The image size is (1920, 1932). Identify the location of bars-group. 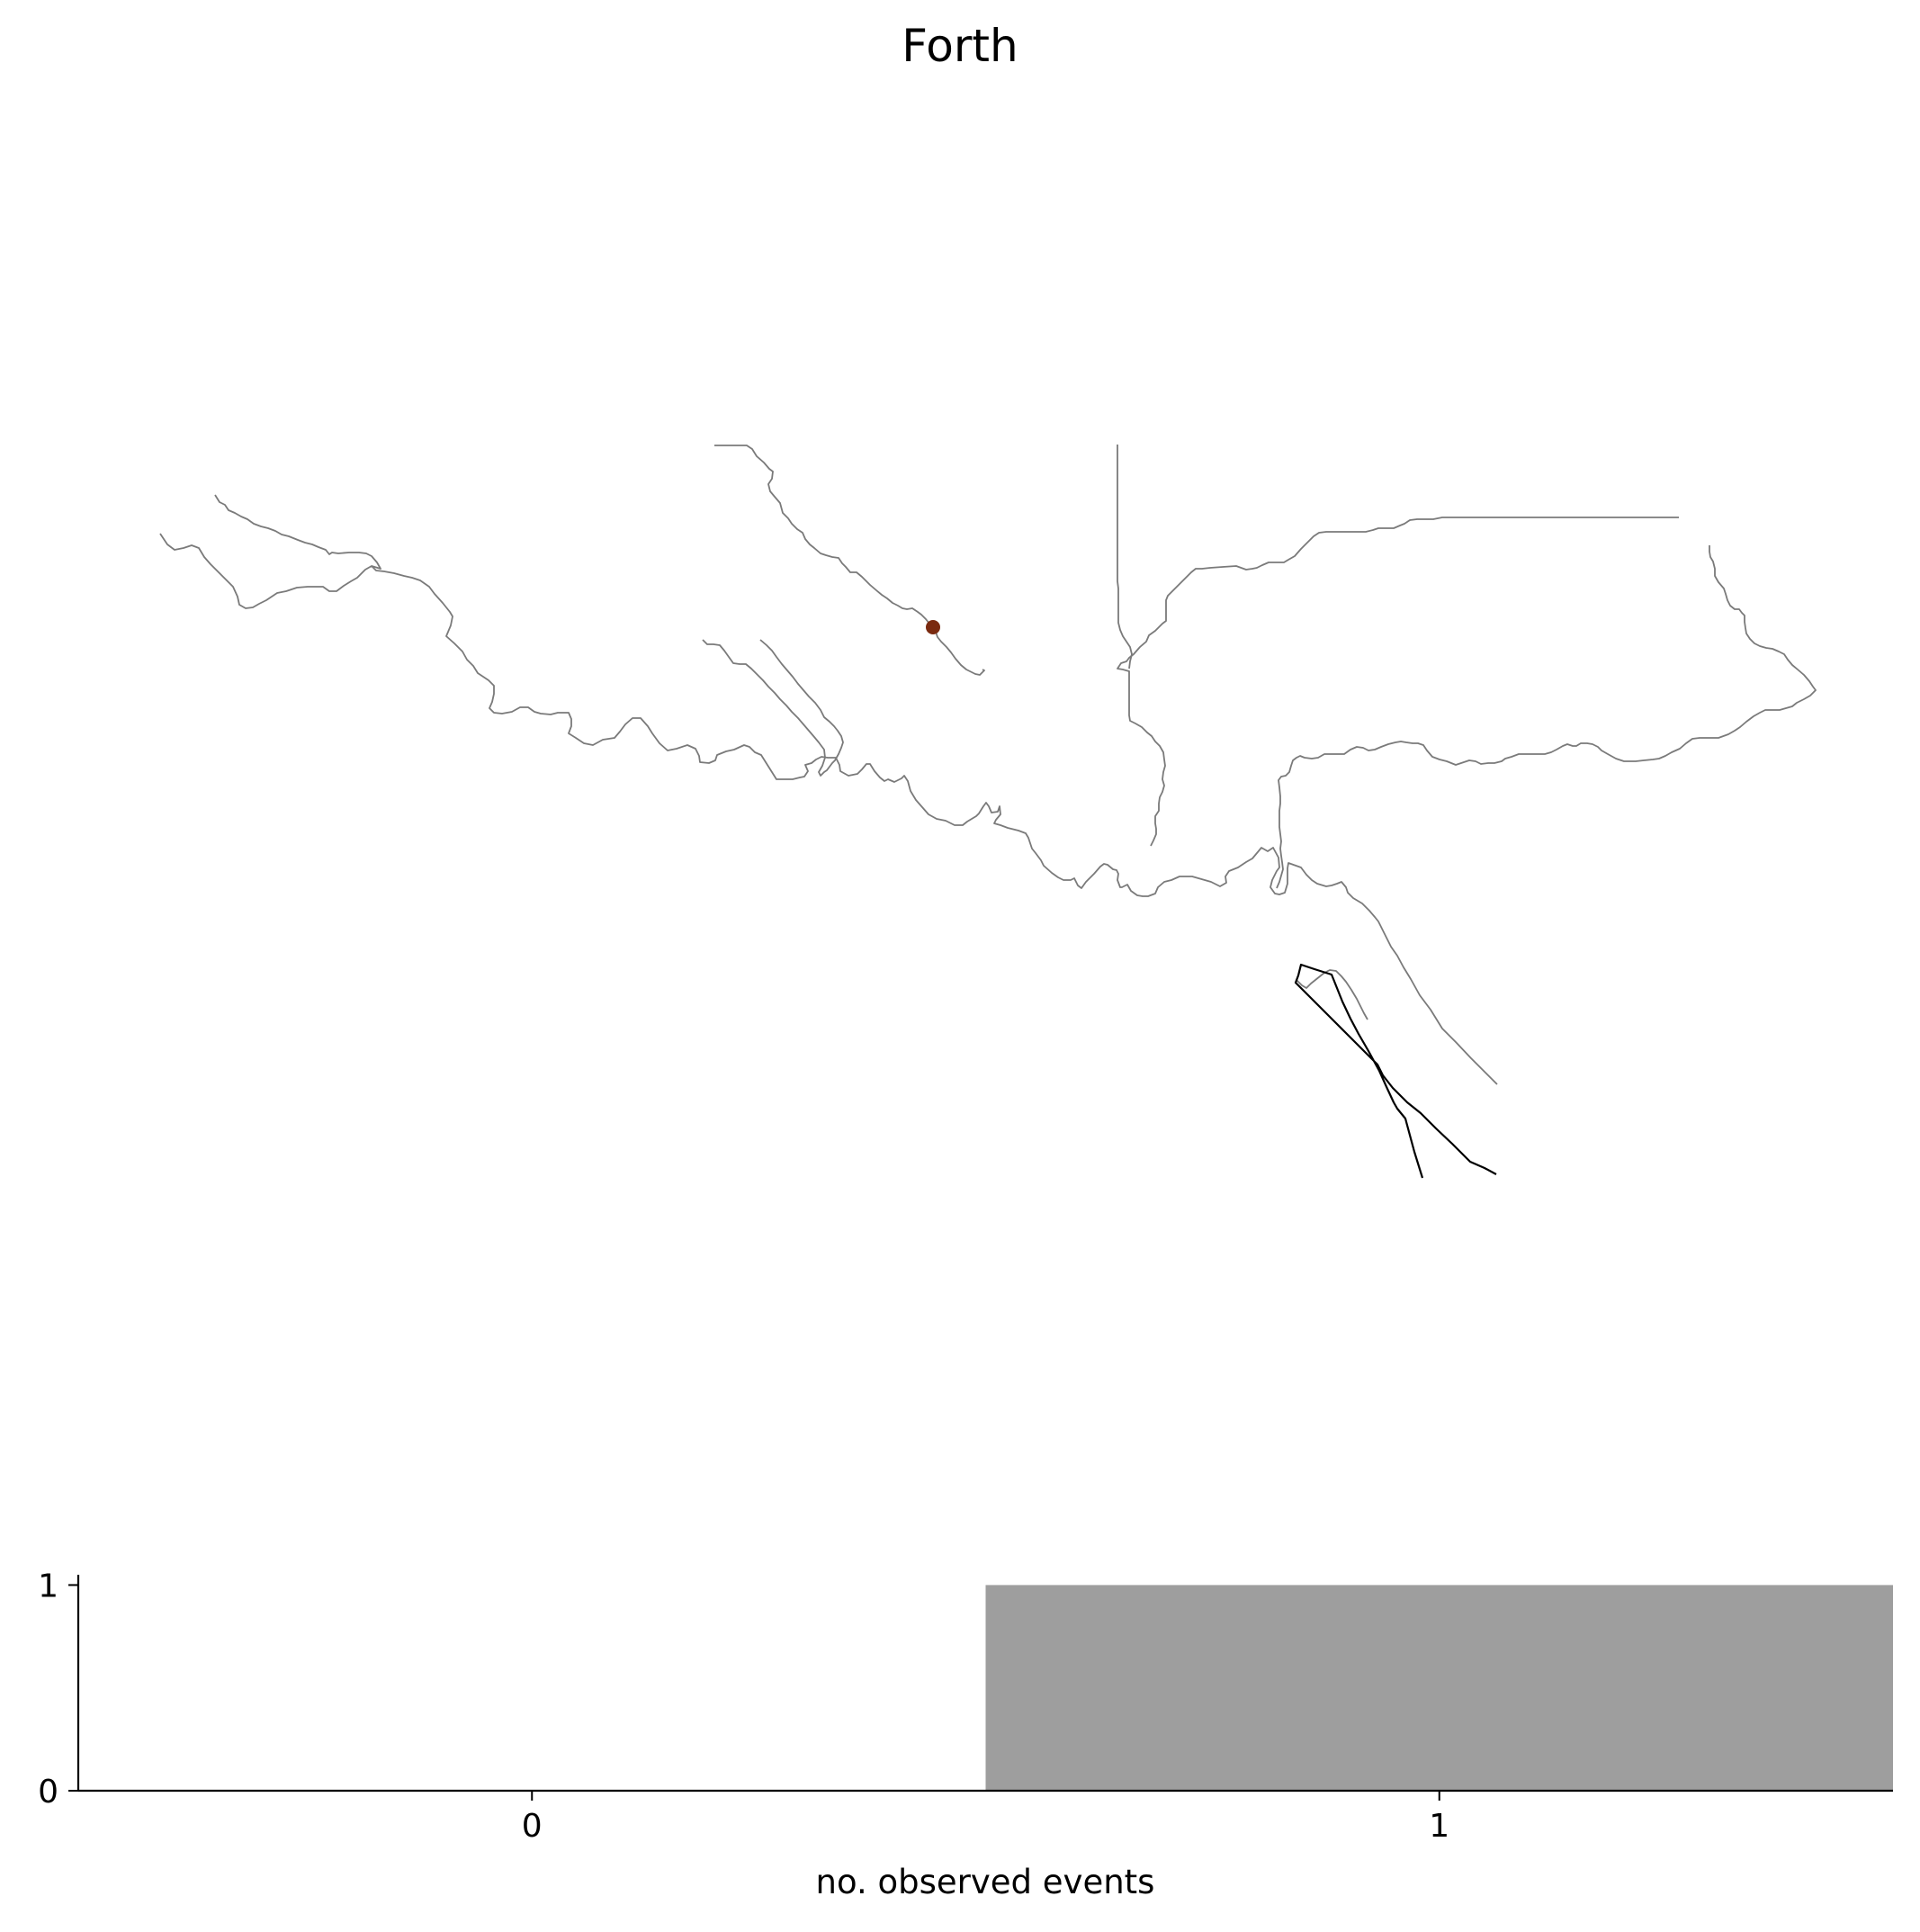
(1439, 1688).